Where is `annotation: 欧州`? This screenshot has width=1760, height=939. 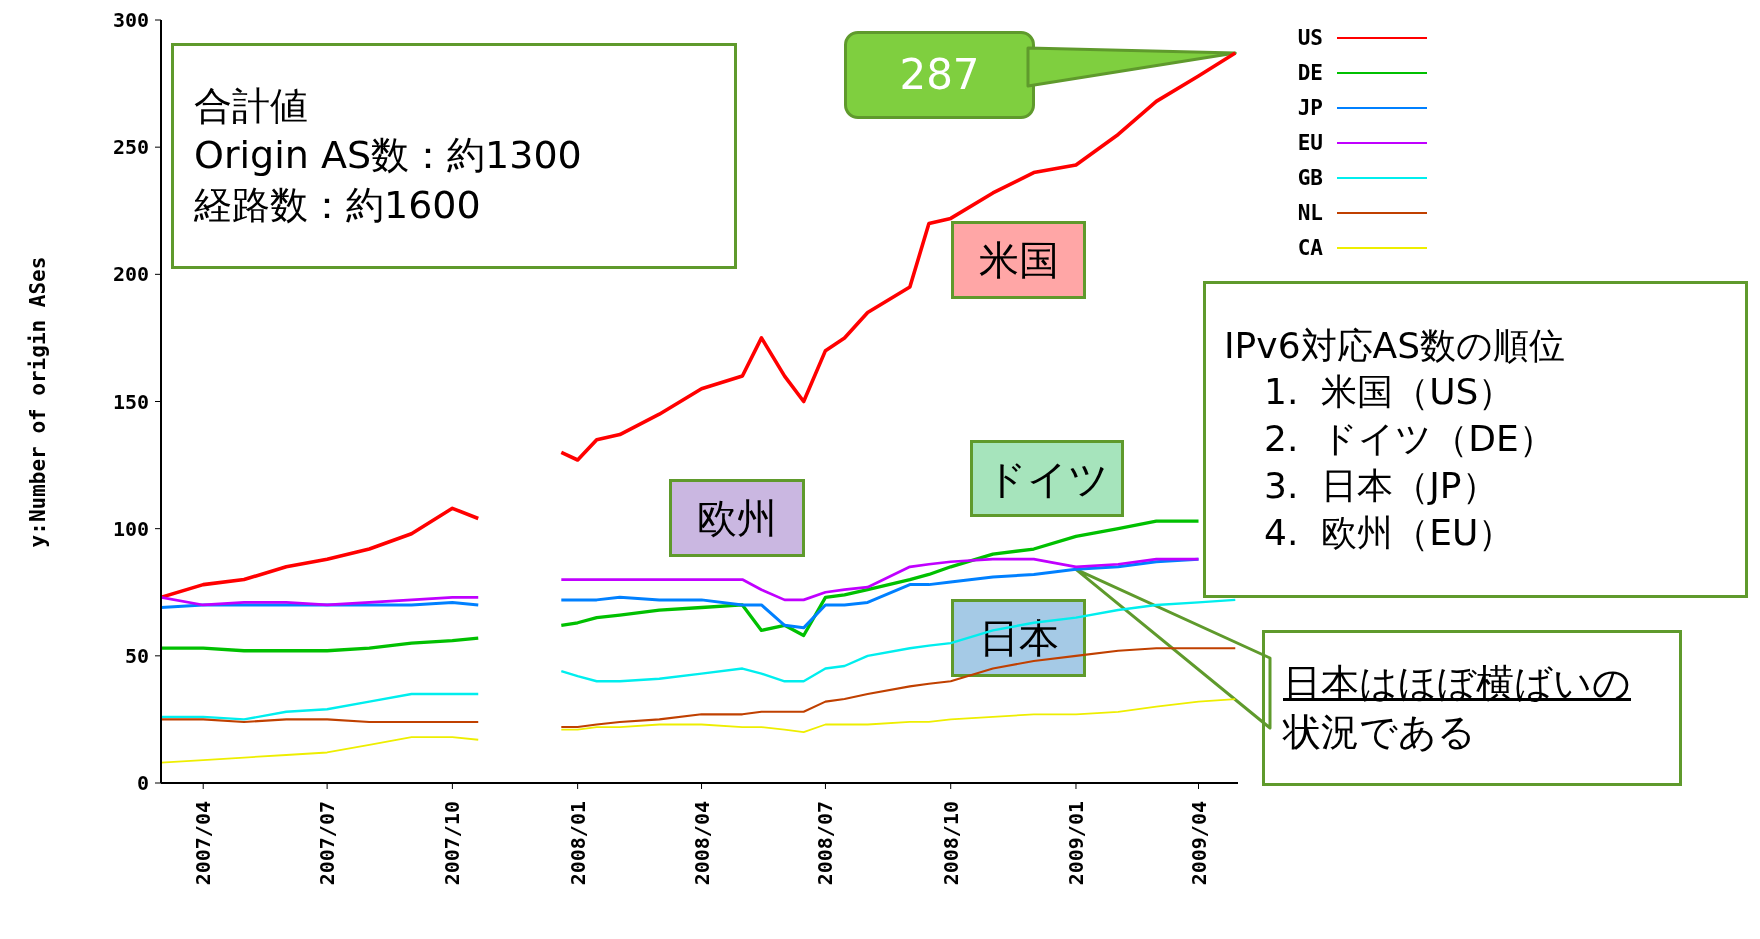
annotation: 欧州 is located at coordinates (737, 518).